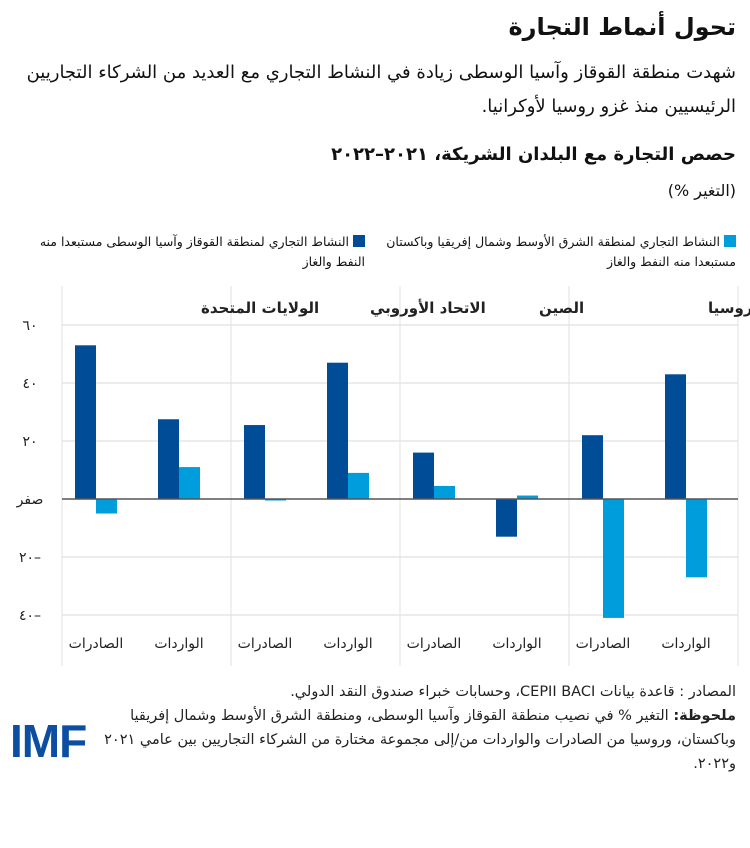 This screenshot has width=750, height=848. I want to click on y-tick-label: ٤٠–, so click(30, 616).